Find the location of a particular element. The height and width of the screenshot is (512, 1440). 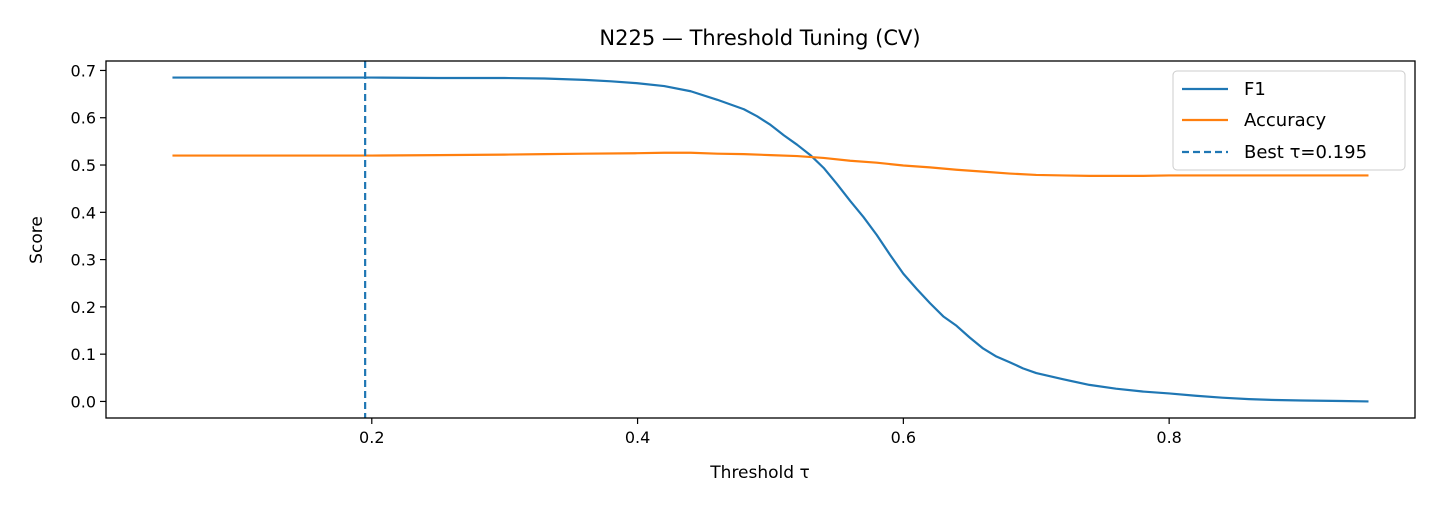

y-tick-label: 0.1 is located at coordinates (83, 354).